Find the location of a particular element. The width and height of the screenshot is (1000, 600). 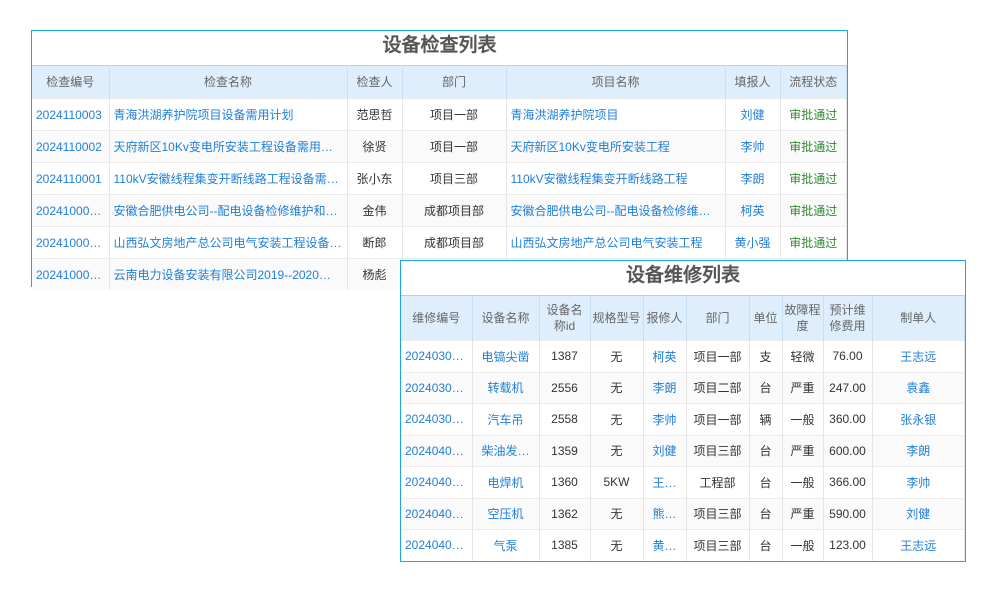

repair-cell: 电焊机 is located at coordinates (506, 482).